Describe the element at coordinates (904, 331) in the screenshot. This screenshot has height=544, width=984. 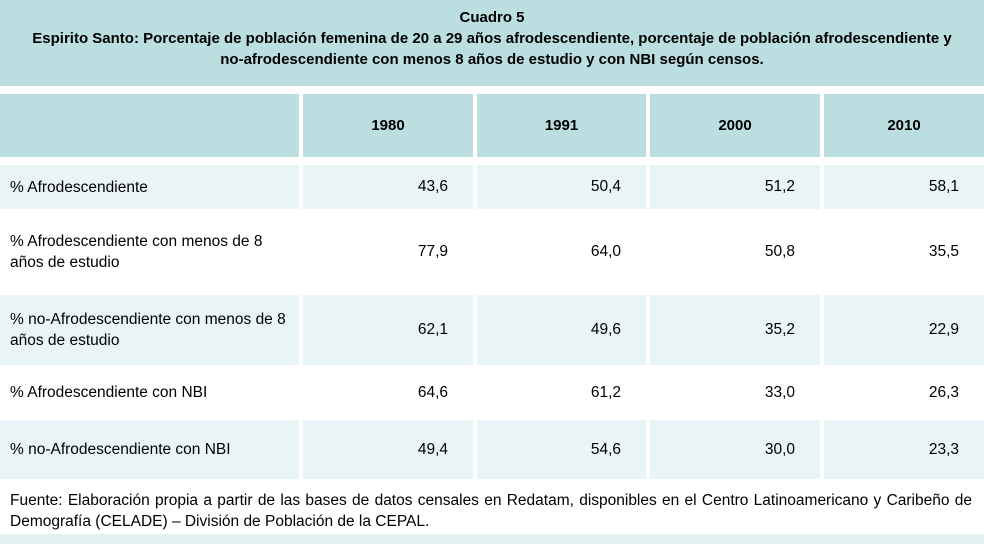
I see `table-cell: 22,9` at that location.